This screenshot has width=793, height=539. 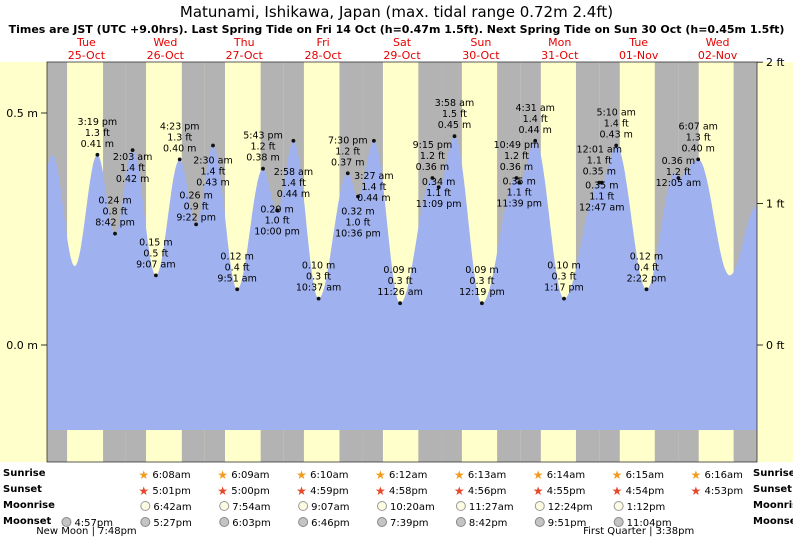 What do you see at coordinates (773, 505) in the screenshot?
I see `moonrise-row-label-right: Moonrise` at bounding box center [773, 505].